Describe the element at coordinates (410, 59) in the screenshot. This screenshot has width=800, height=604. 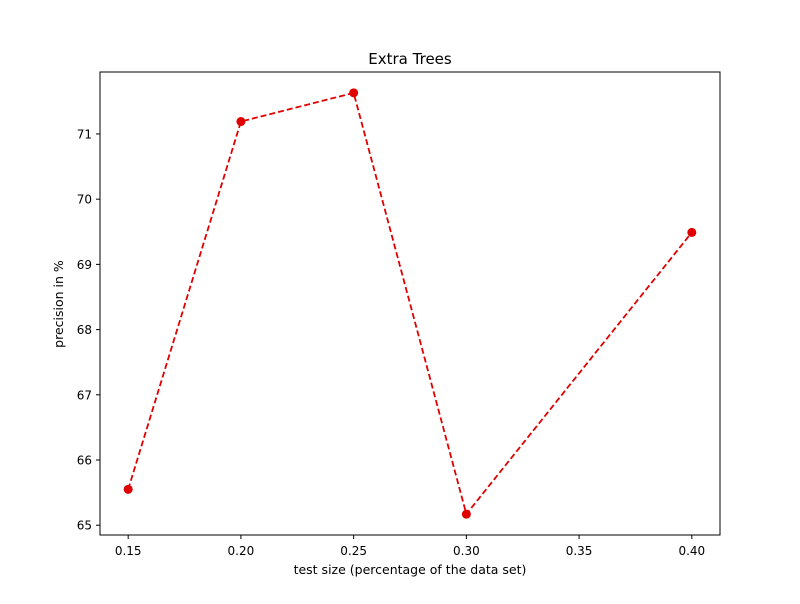
I see `chart-title: Extra Trees` at that location.